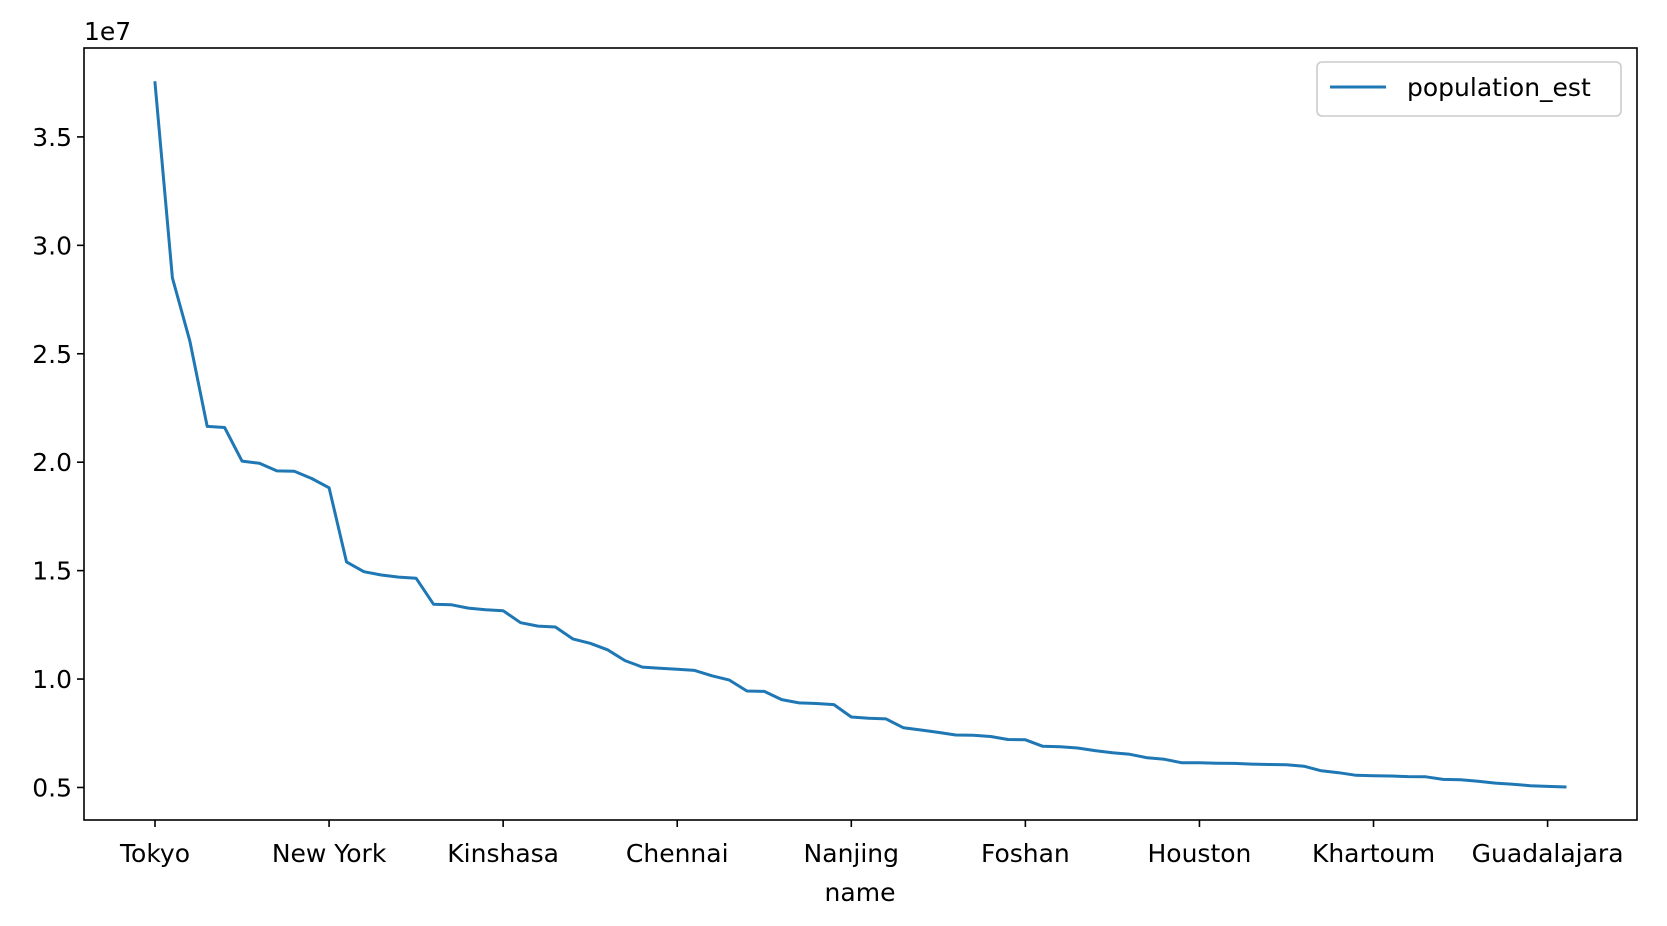 This screenshot has width=1667, height=926. Describe the element at coordinates (1373, 853) in the screenshot. I see `x-tick-label: Khartoum` at that location.